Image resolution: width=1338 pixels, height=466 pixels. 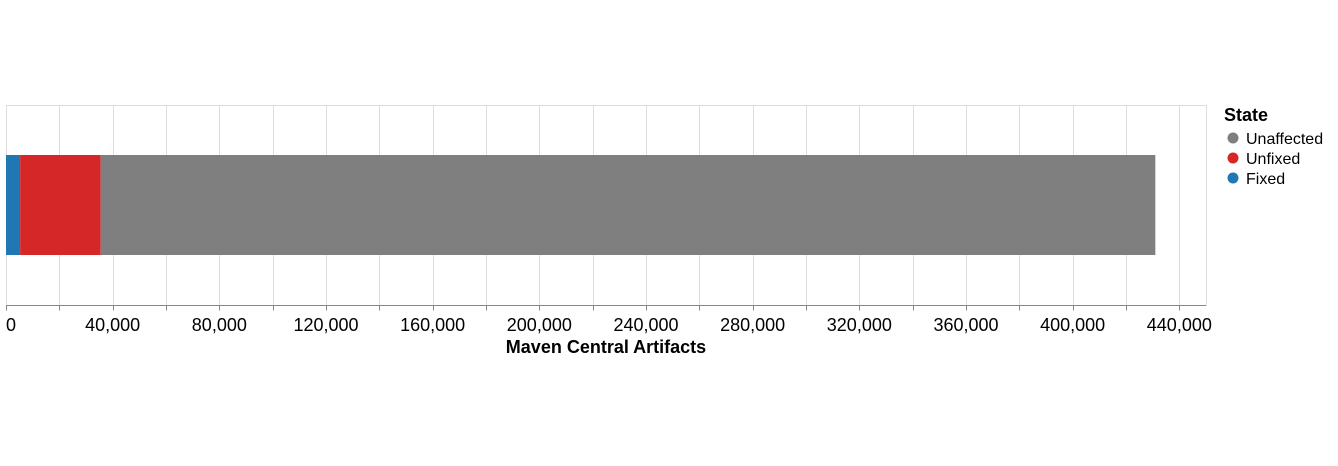 I want to click on legend-title: State, so click(x=1246, y=115).